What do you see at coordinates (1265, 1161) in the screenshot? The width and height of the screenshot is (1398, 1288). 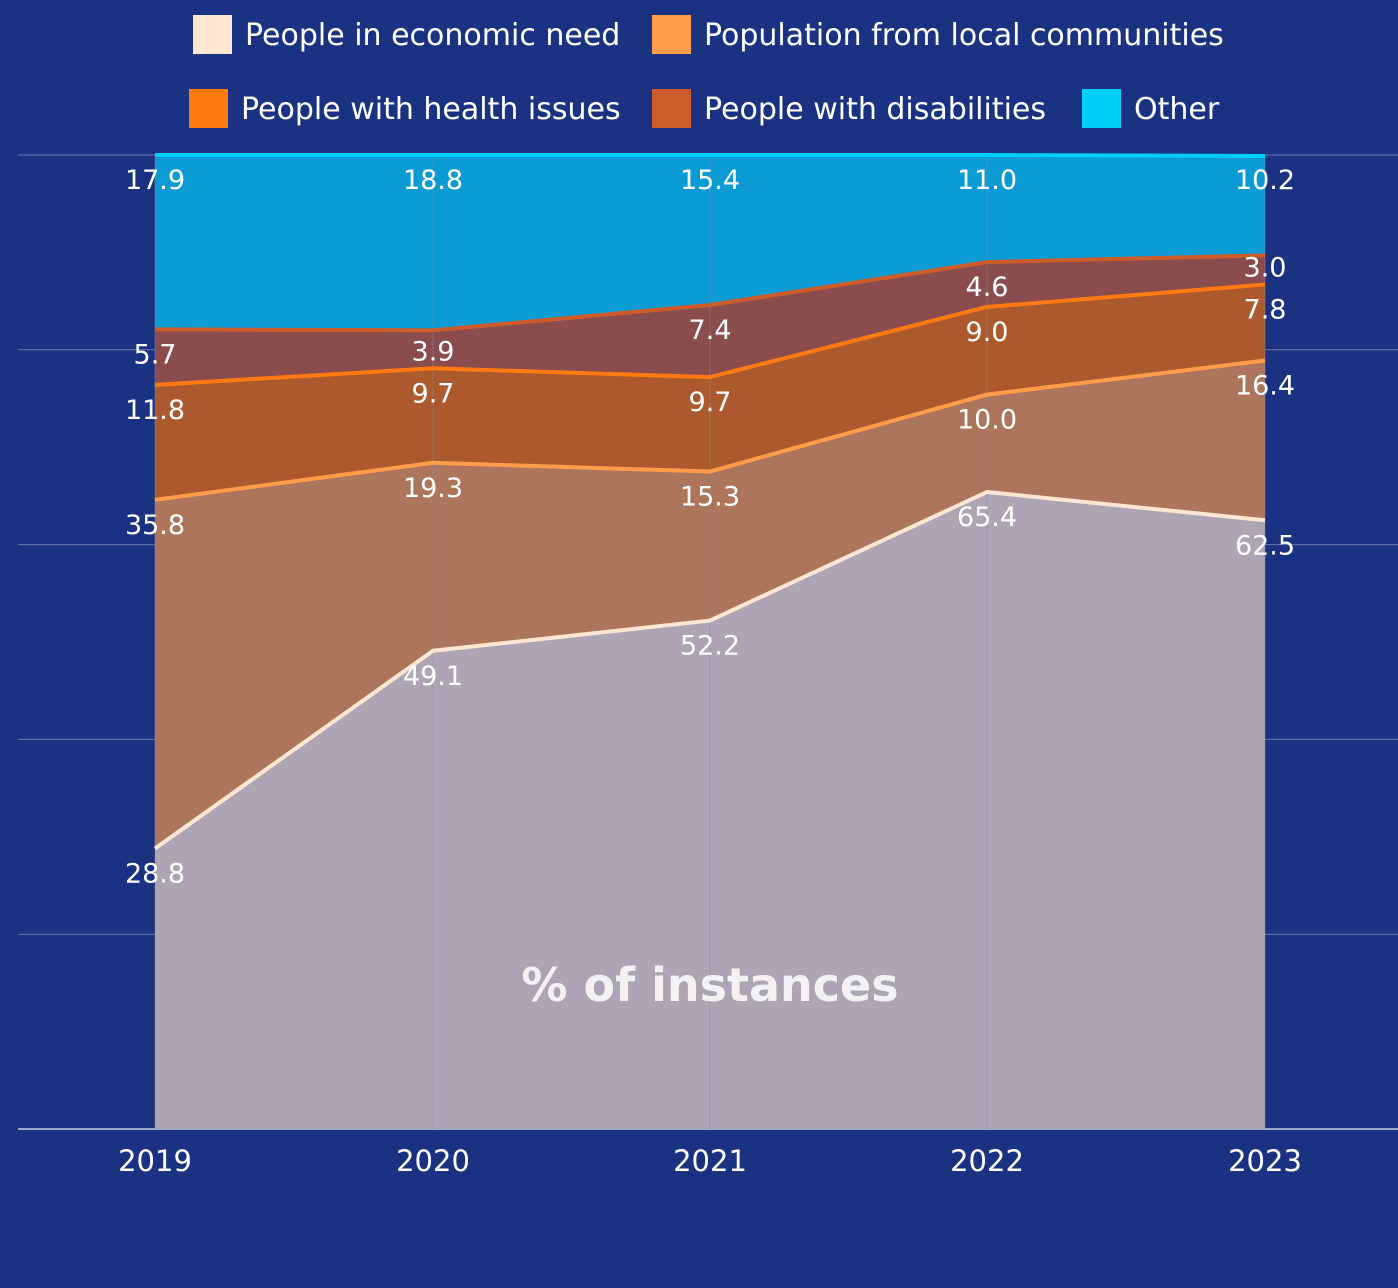 I see `x-tick-label: 2023` at bounding box center [1265, 1161].